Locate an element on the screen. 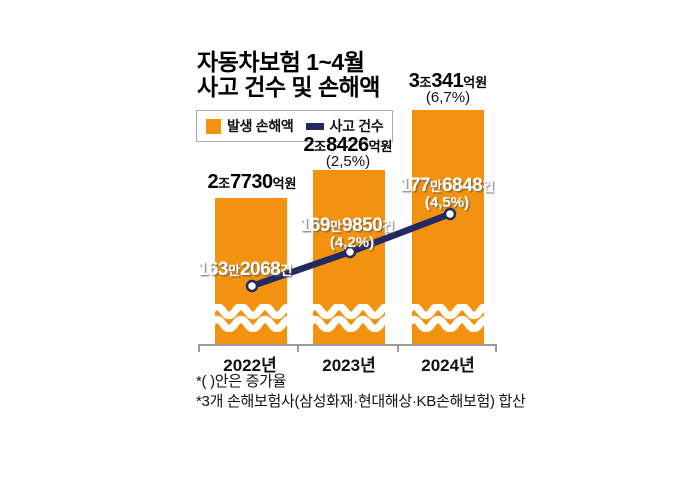 This screenshot has width=700, height=500. footnote-insurers-note: *3개 손해보험사(삼성화재·현대해상·KB손해보험) 합산 is located at coordinates (361, 401).